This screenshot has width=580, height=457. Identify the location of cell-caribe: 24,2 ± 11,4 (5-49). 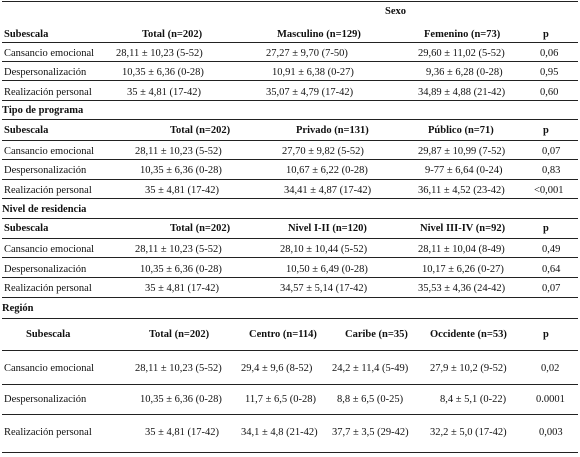
(370, 368).